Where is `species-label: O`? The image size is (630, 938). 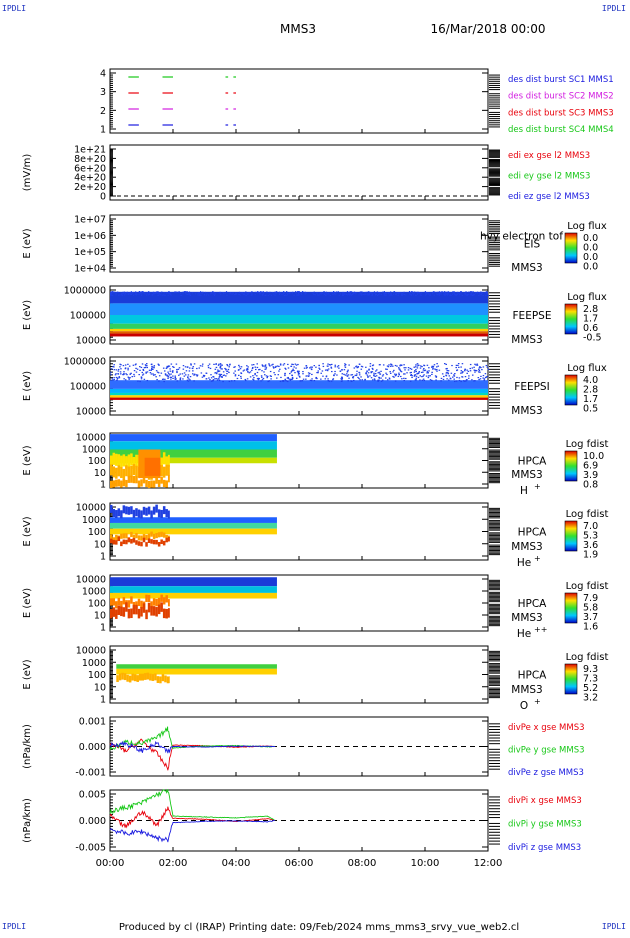
species-label: O is located at coordinates (524, 706).